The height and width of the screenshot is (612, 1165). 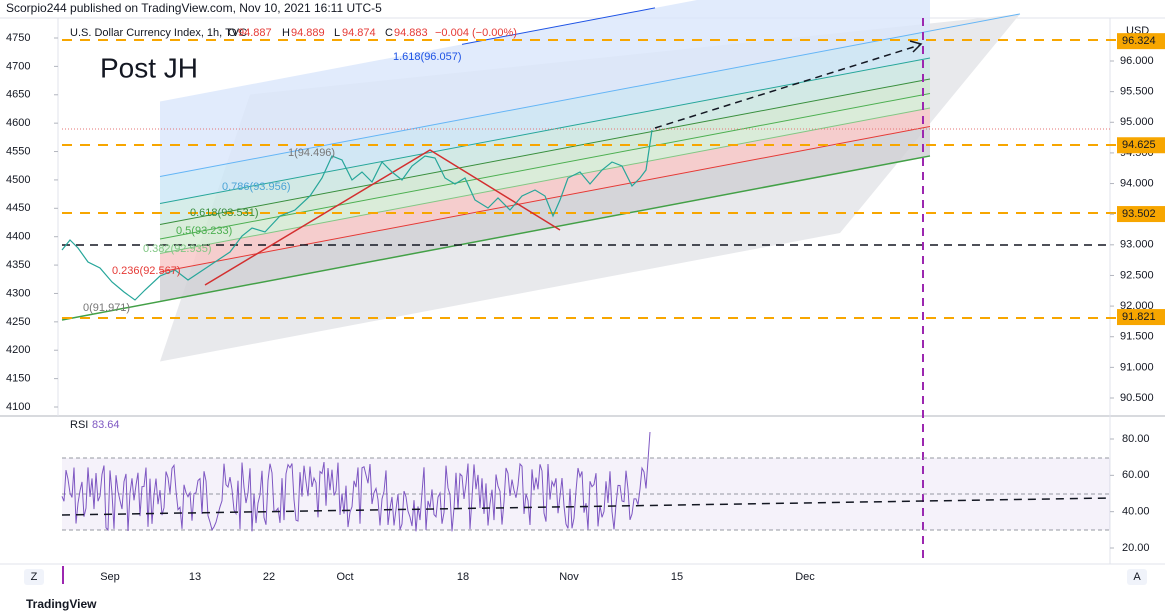 I want to click on price-label: 91.821, so click(x=1139, y=317).